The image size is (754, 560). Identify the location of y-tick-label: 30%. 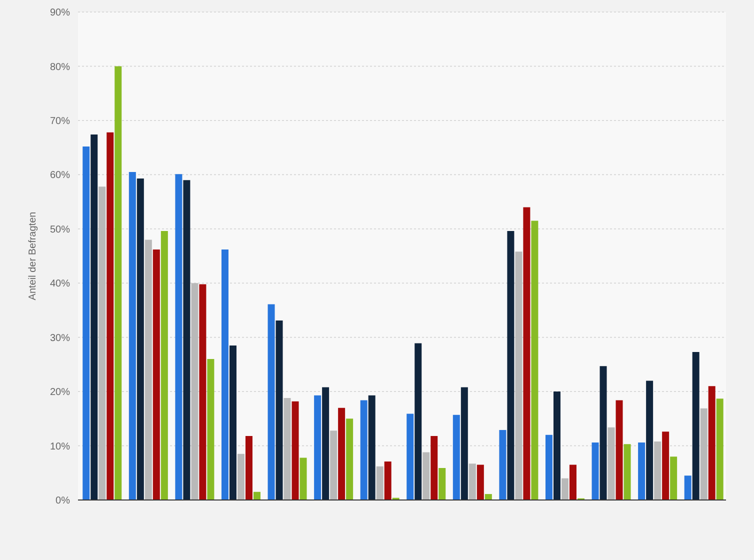
(60, 338).